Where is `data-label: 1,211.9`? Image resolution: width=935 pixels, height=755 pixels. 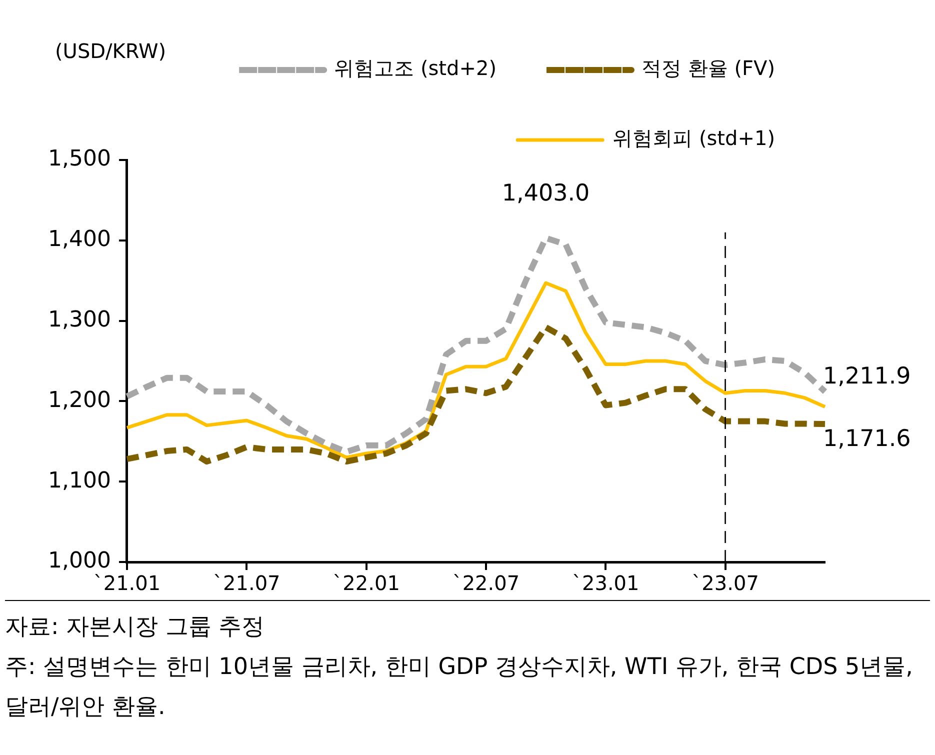
data-label: 1,211.9 is located at coordinates (867, 377).